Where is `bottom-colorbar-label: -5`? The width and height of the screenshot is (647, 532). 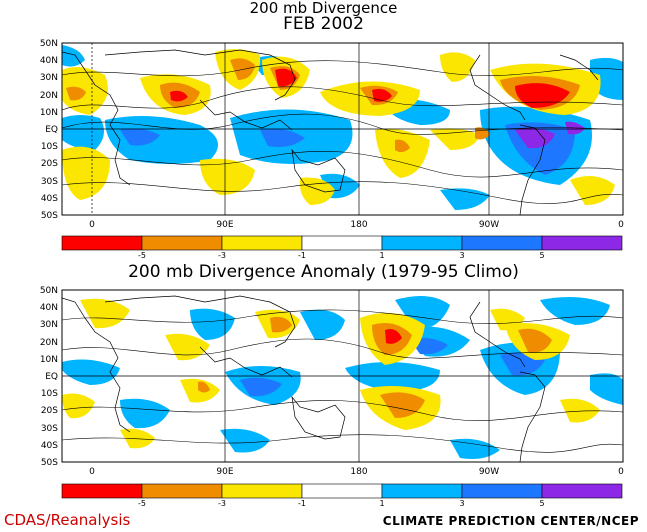 bottom-colorbar-label: -5 is located at coordinates (142, 503).